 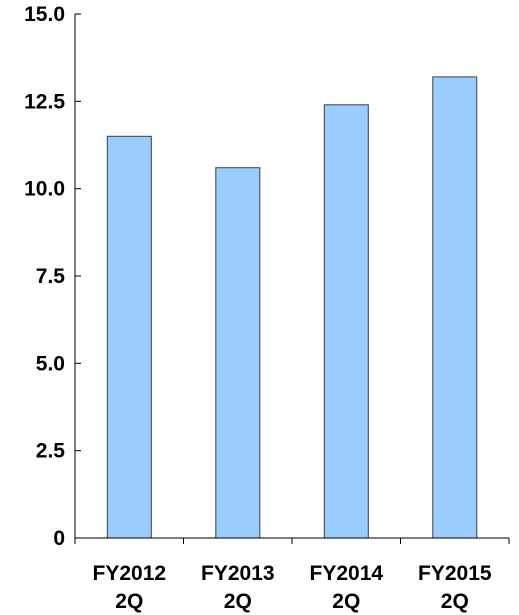 I want to click on y-tick-label: 5.0, so click(x=50, y=363).